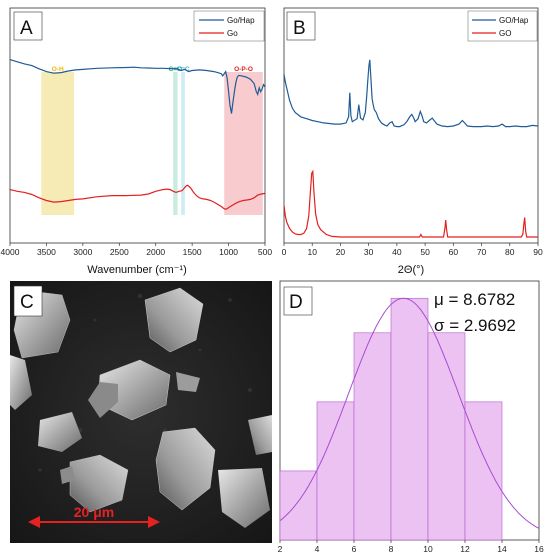  Describe the element at coordinates (391, 549) in the screenshot. I see `x-tick-label: 8` at that location.